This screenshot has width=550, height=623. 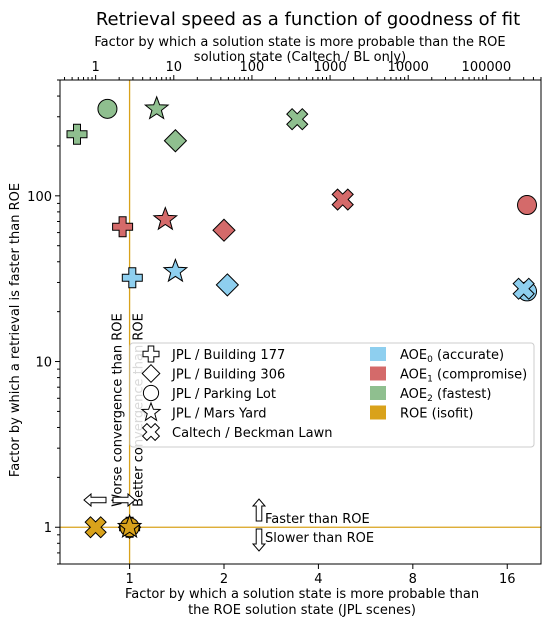 I want to click on legend-swatch-aoe2, so click(x=378, y=393).